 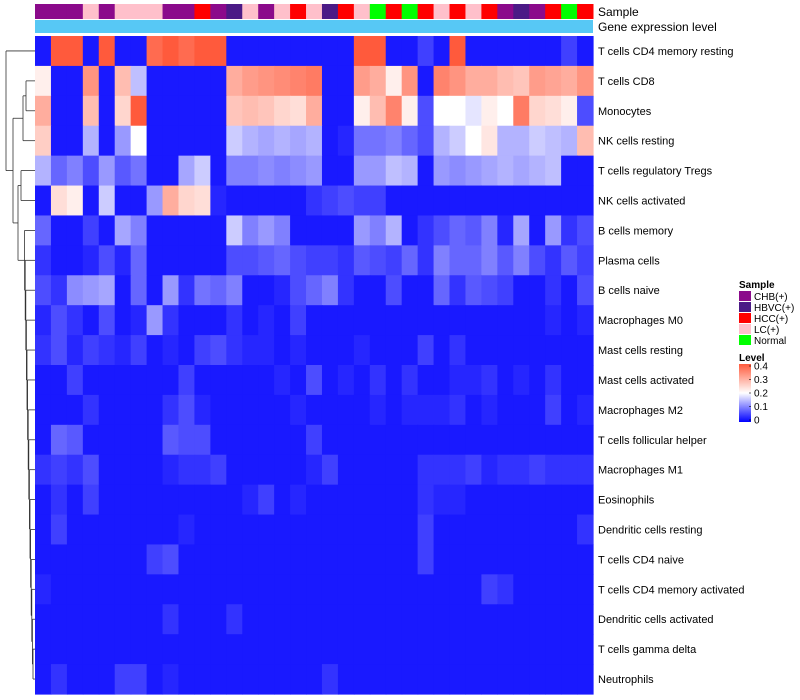 What do you see at coordinates (757, 285) in the screenshot?
I see `legend-sample-title: Sample` at bounding box center [757, 285].